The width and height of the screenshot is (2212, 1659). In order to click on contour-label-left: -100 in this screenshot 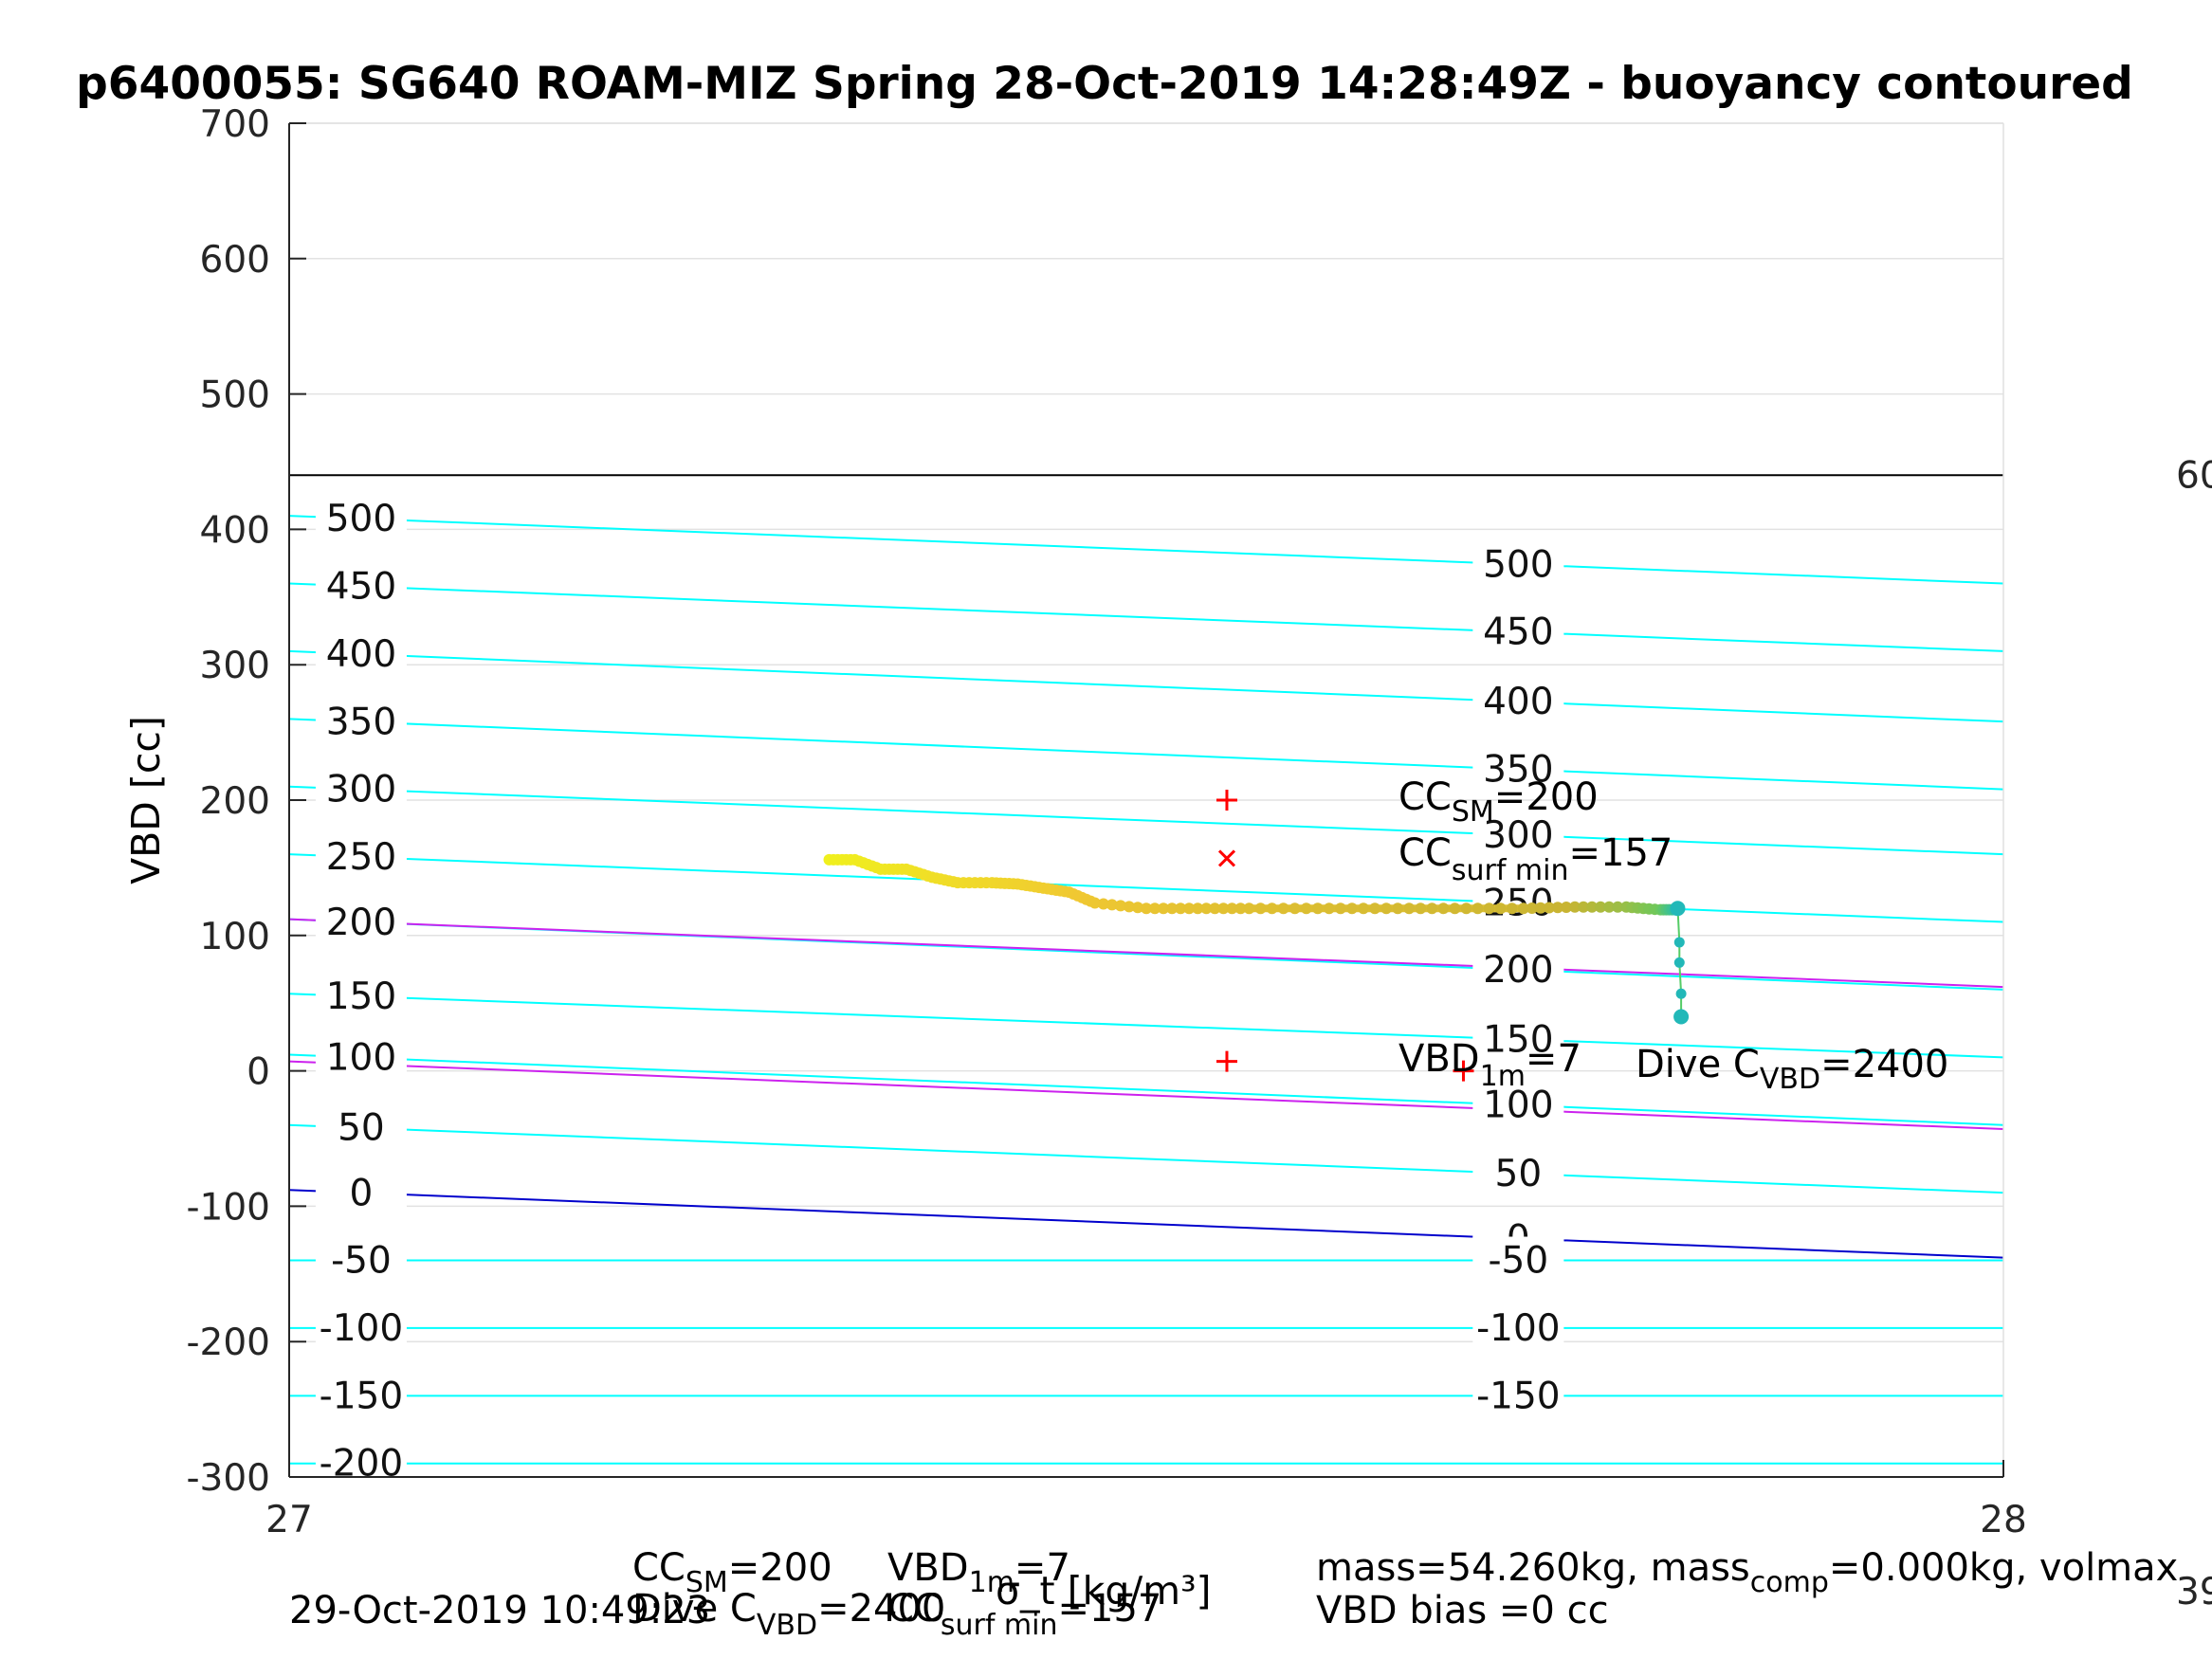, I will do `click(362, 1328)`.